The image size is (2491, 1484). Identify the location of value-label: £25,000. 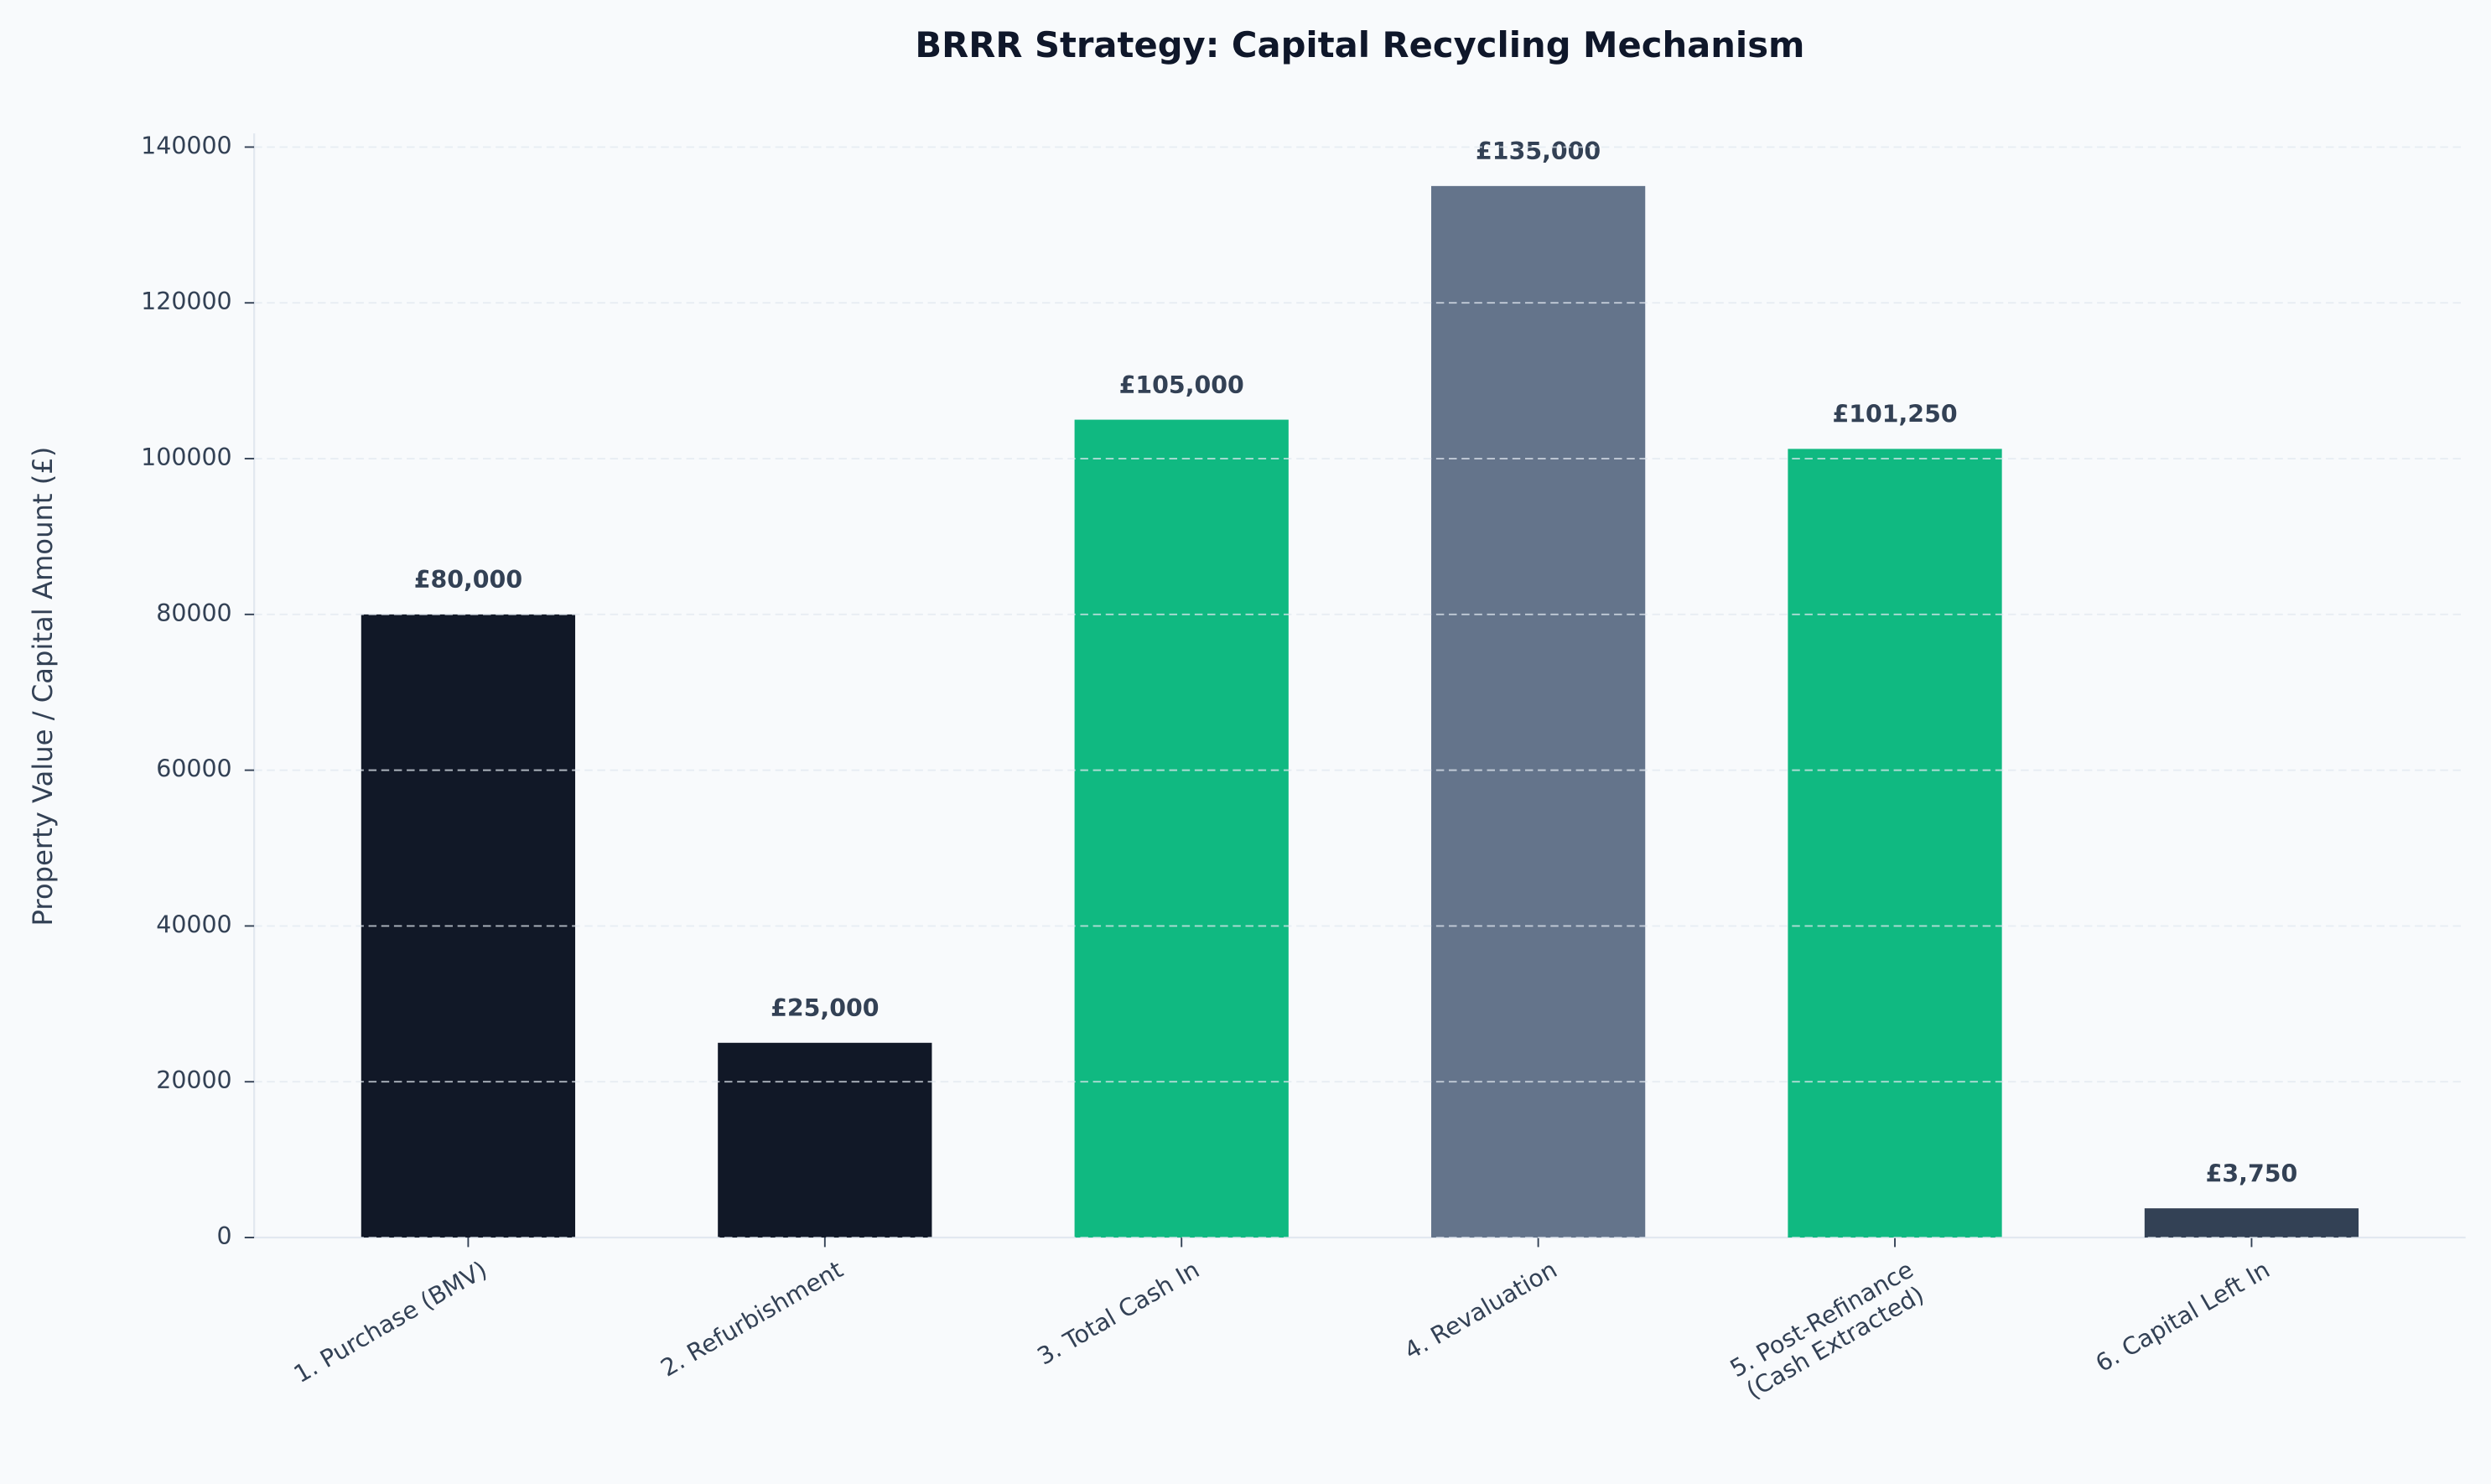
(825, 1008).